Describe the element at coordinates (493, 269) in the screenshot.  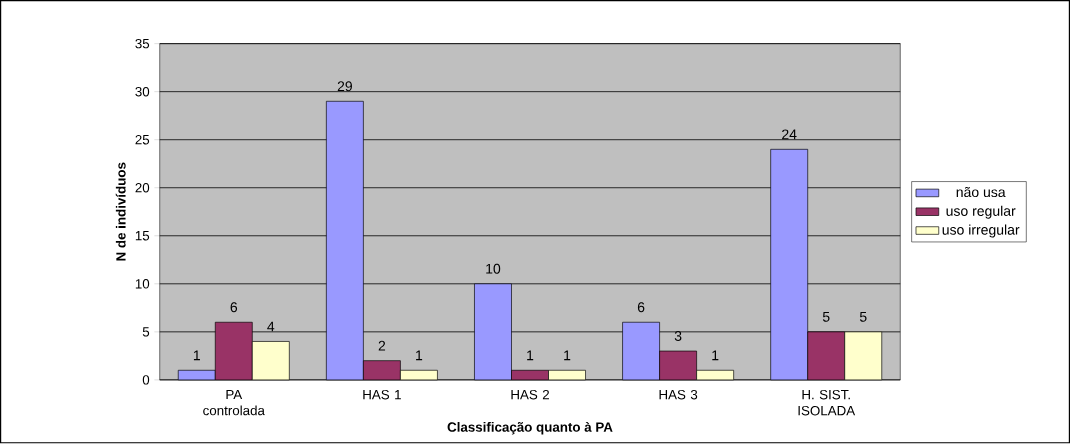
I see `data-label: 10` at that location.